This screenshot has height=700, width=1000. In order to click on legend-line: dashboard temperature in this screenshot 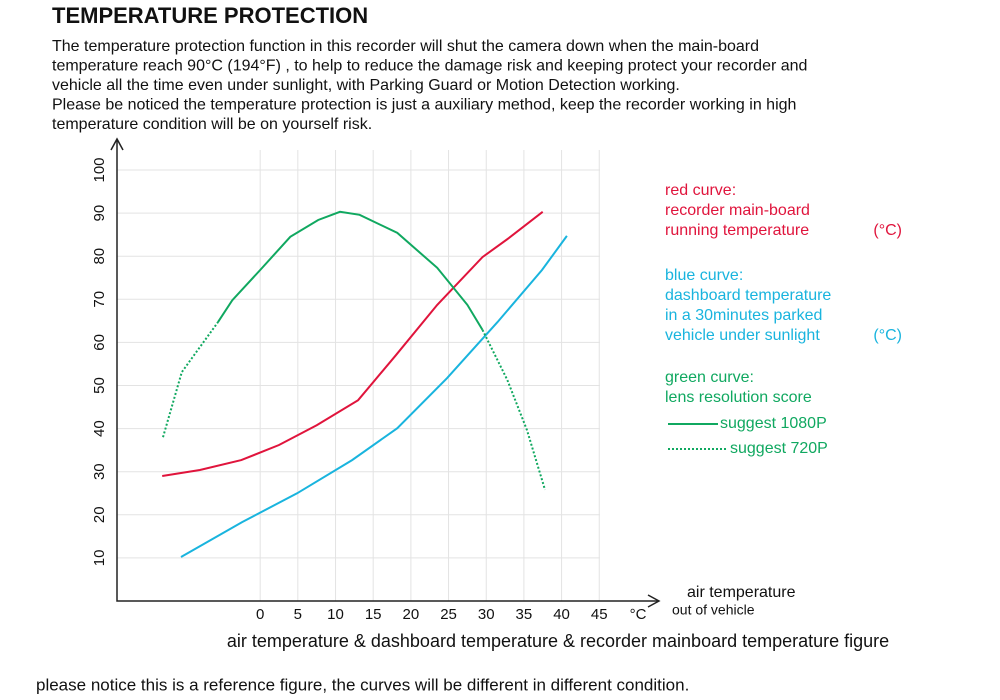, I will do `click(748, 295)`.